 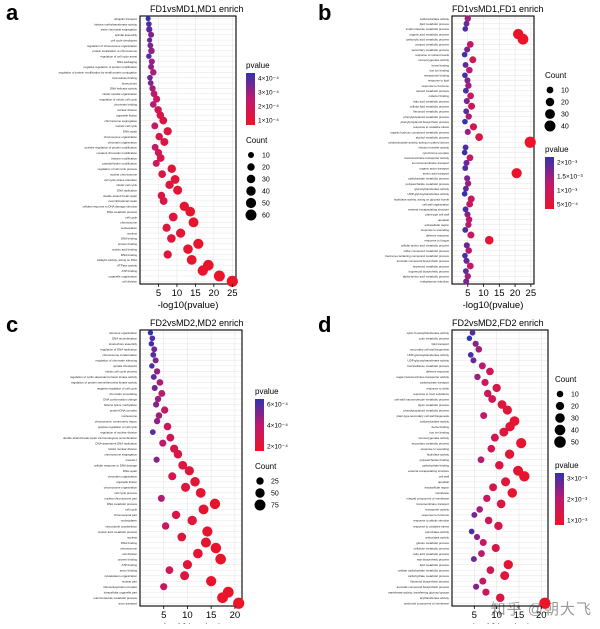 I want to click on term-label: RNA binding, so click(x=129, y=255).